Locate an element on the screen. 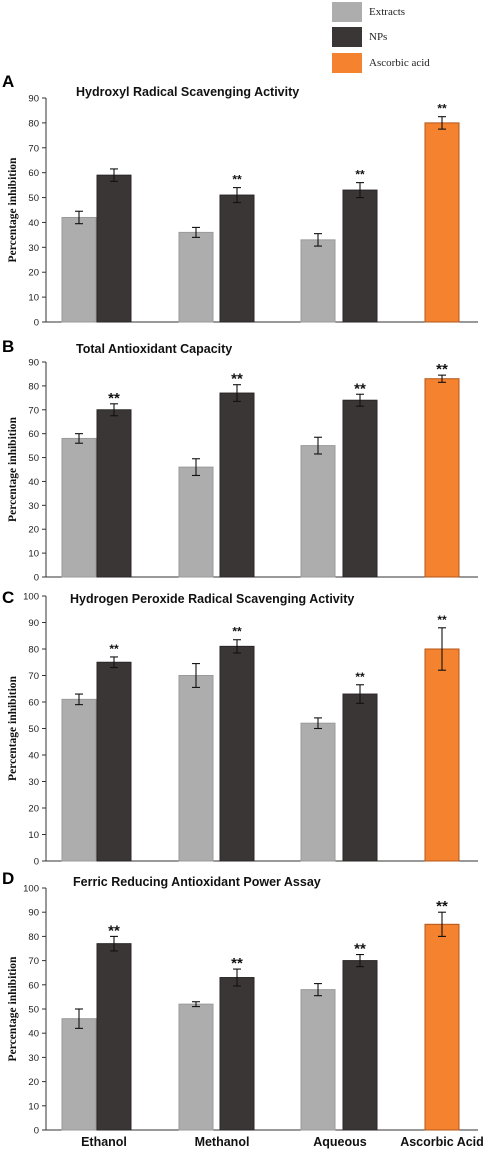  y-tick-label-d: 90 is located at coordinates (33, 913).